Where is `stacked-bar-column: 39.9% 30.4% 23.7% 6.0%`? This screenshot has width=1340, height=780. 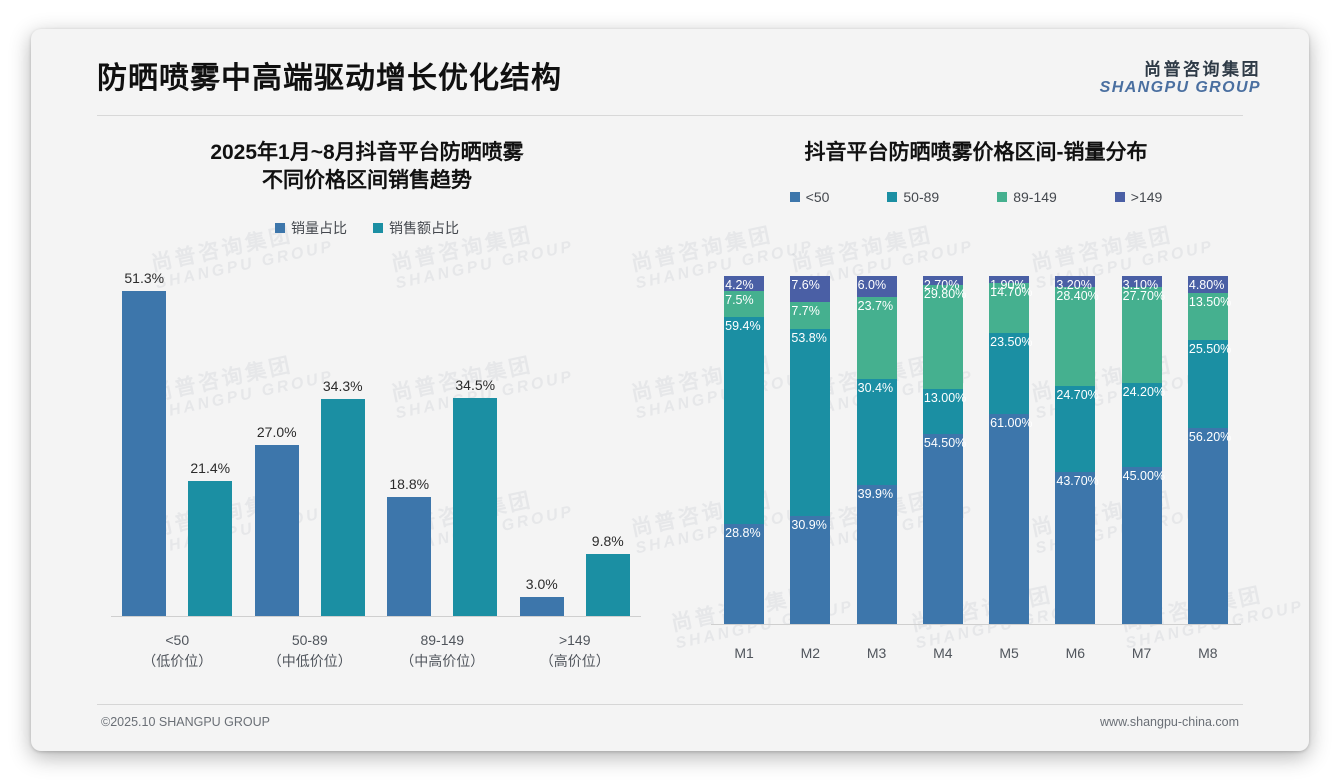
stacked-bar-column: 39.9% 30.4% 23.7% 6.0% is located at coordinates (877, 450).